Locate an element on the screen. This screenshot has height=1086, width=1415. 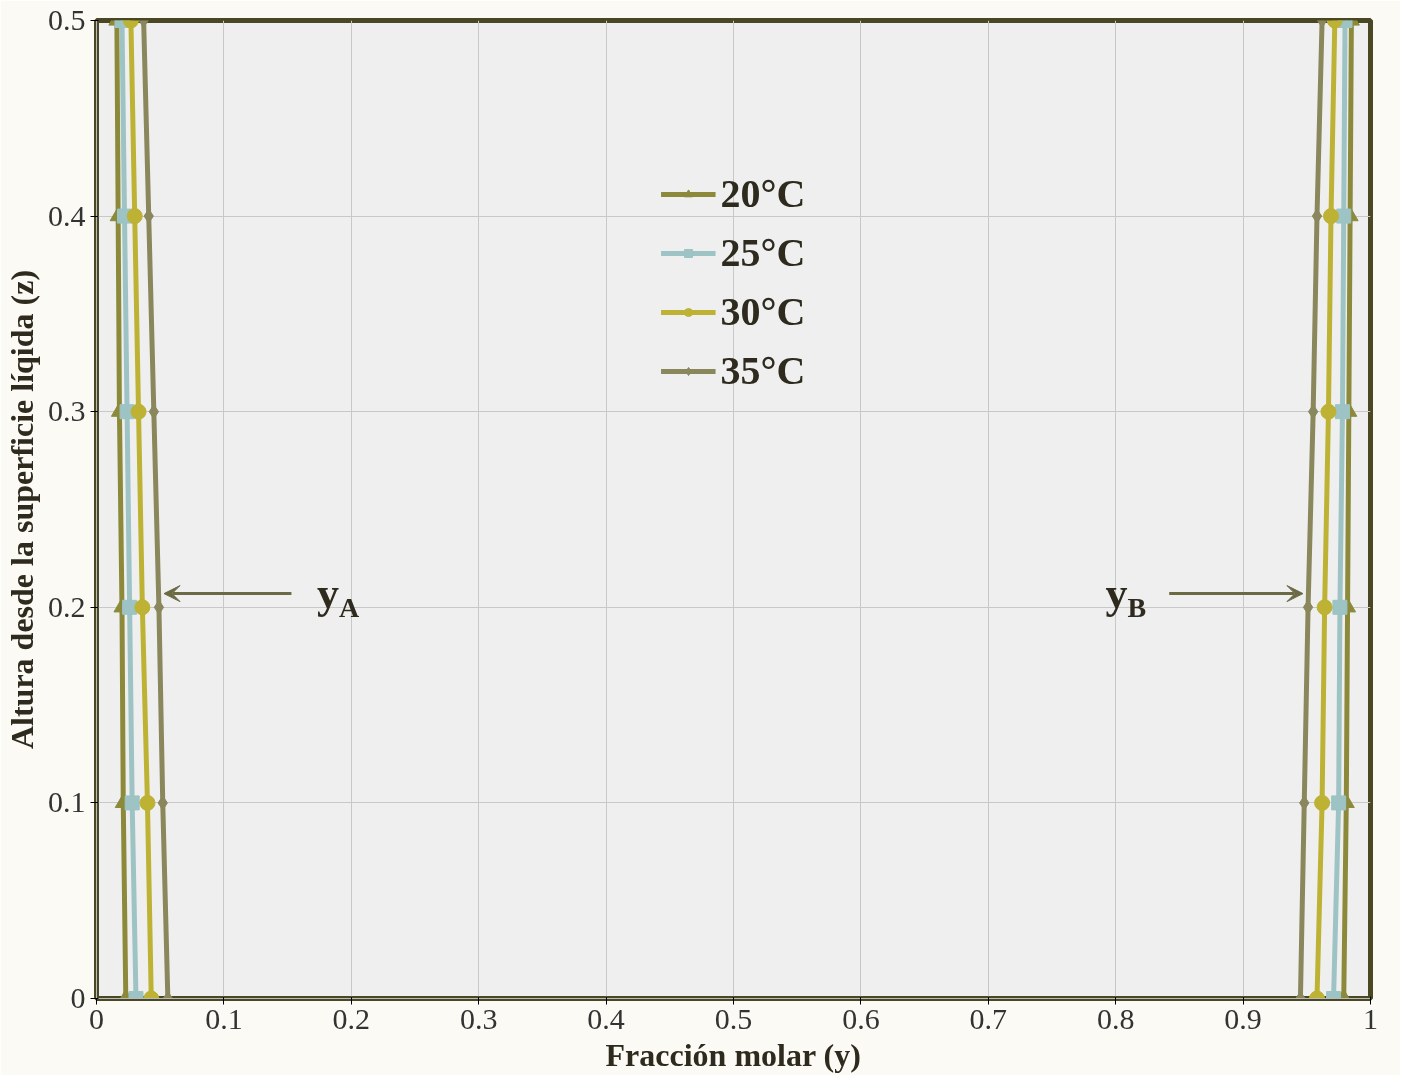
x-tick-label: 0.8 is located at coordinates (1115, 1018).